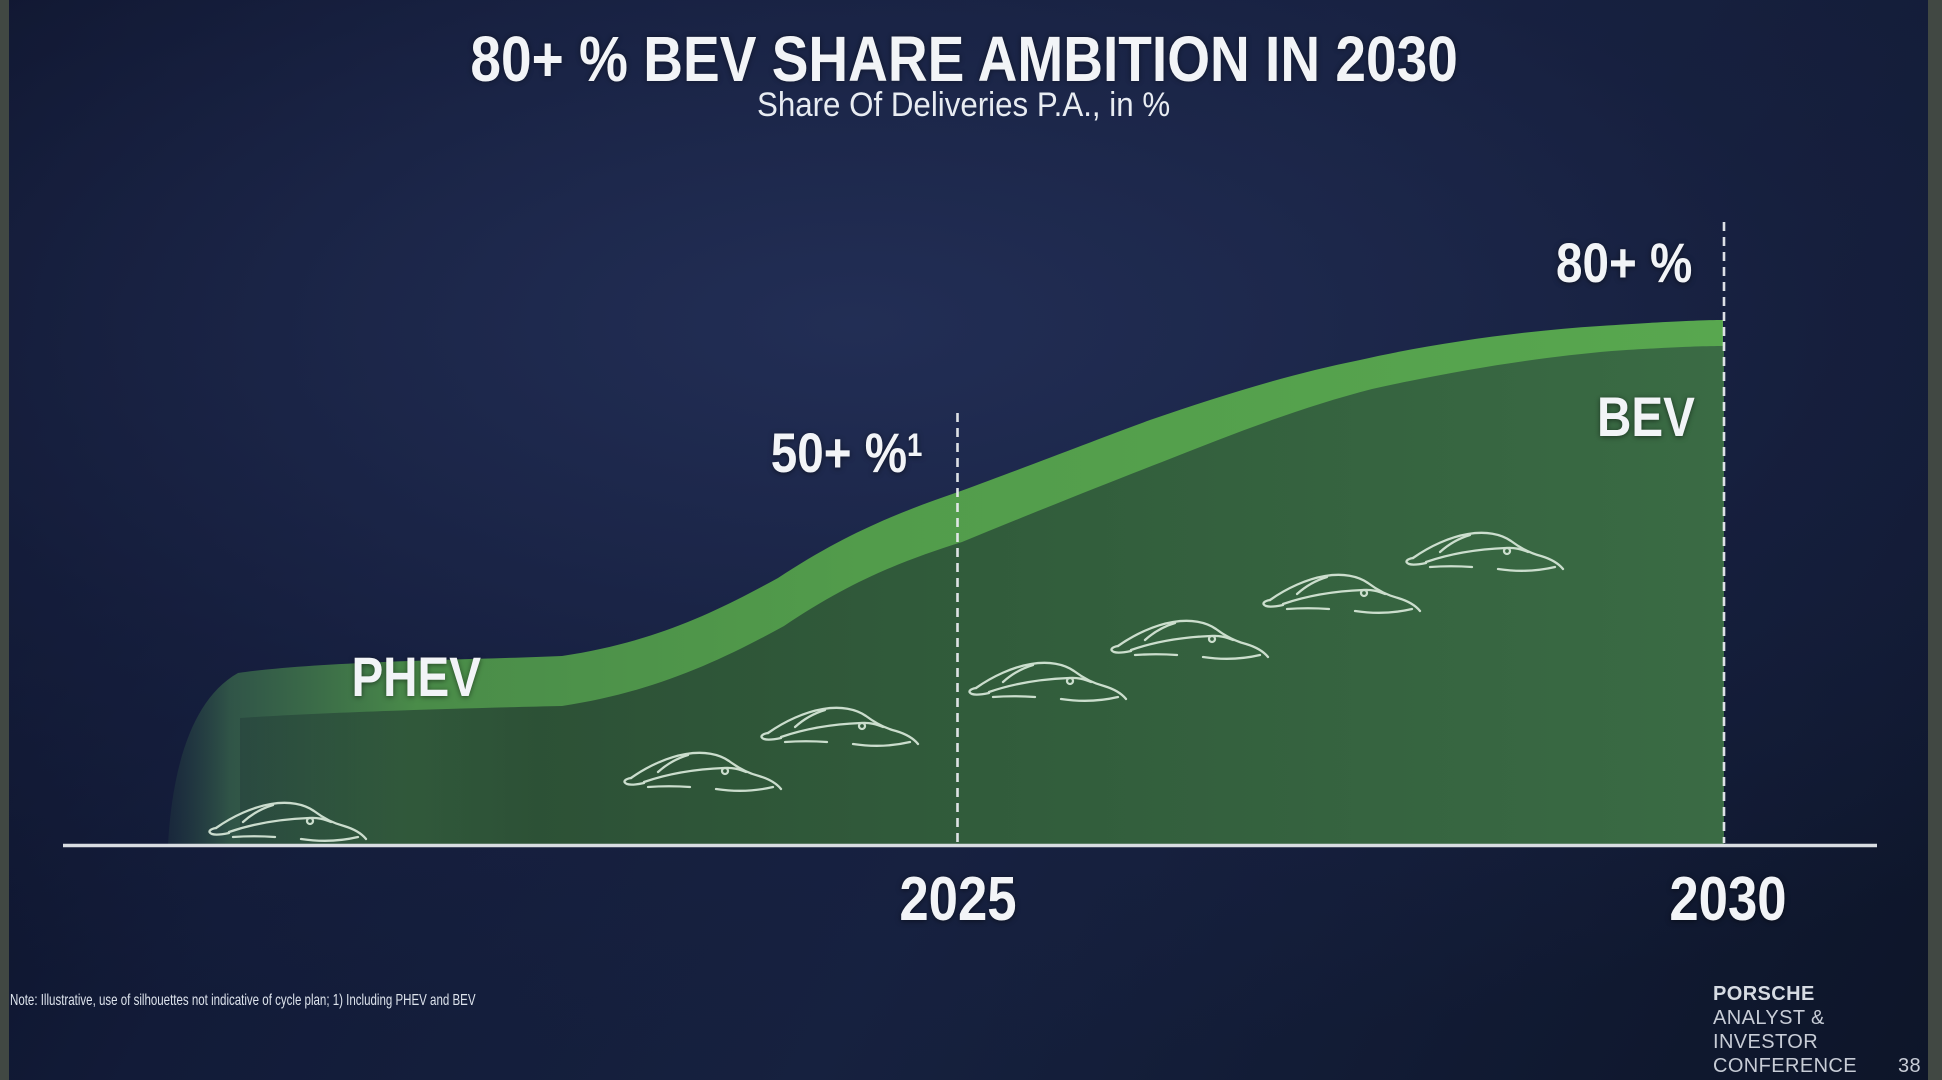  What do you see at coordinates (4, 540) in the screenshot?
I see `left-edge-strip` at bounding box center [4, 540].